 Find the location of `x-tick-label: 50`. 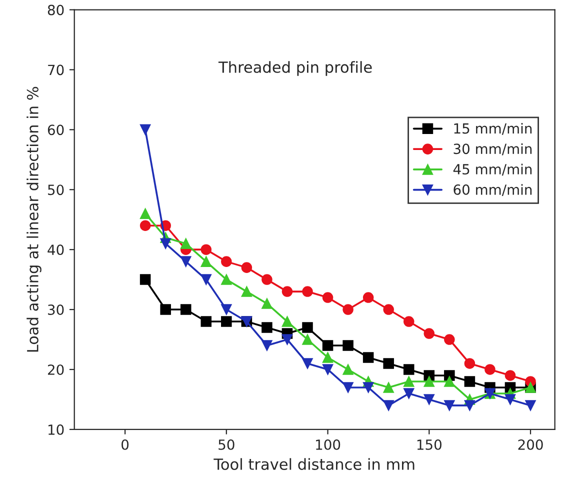

x-tick-label: 50 is located at coordinates (226, 444).